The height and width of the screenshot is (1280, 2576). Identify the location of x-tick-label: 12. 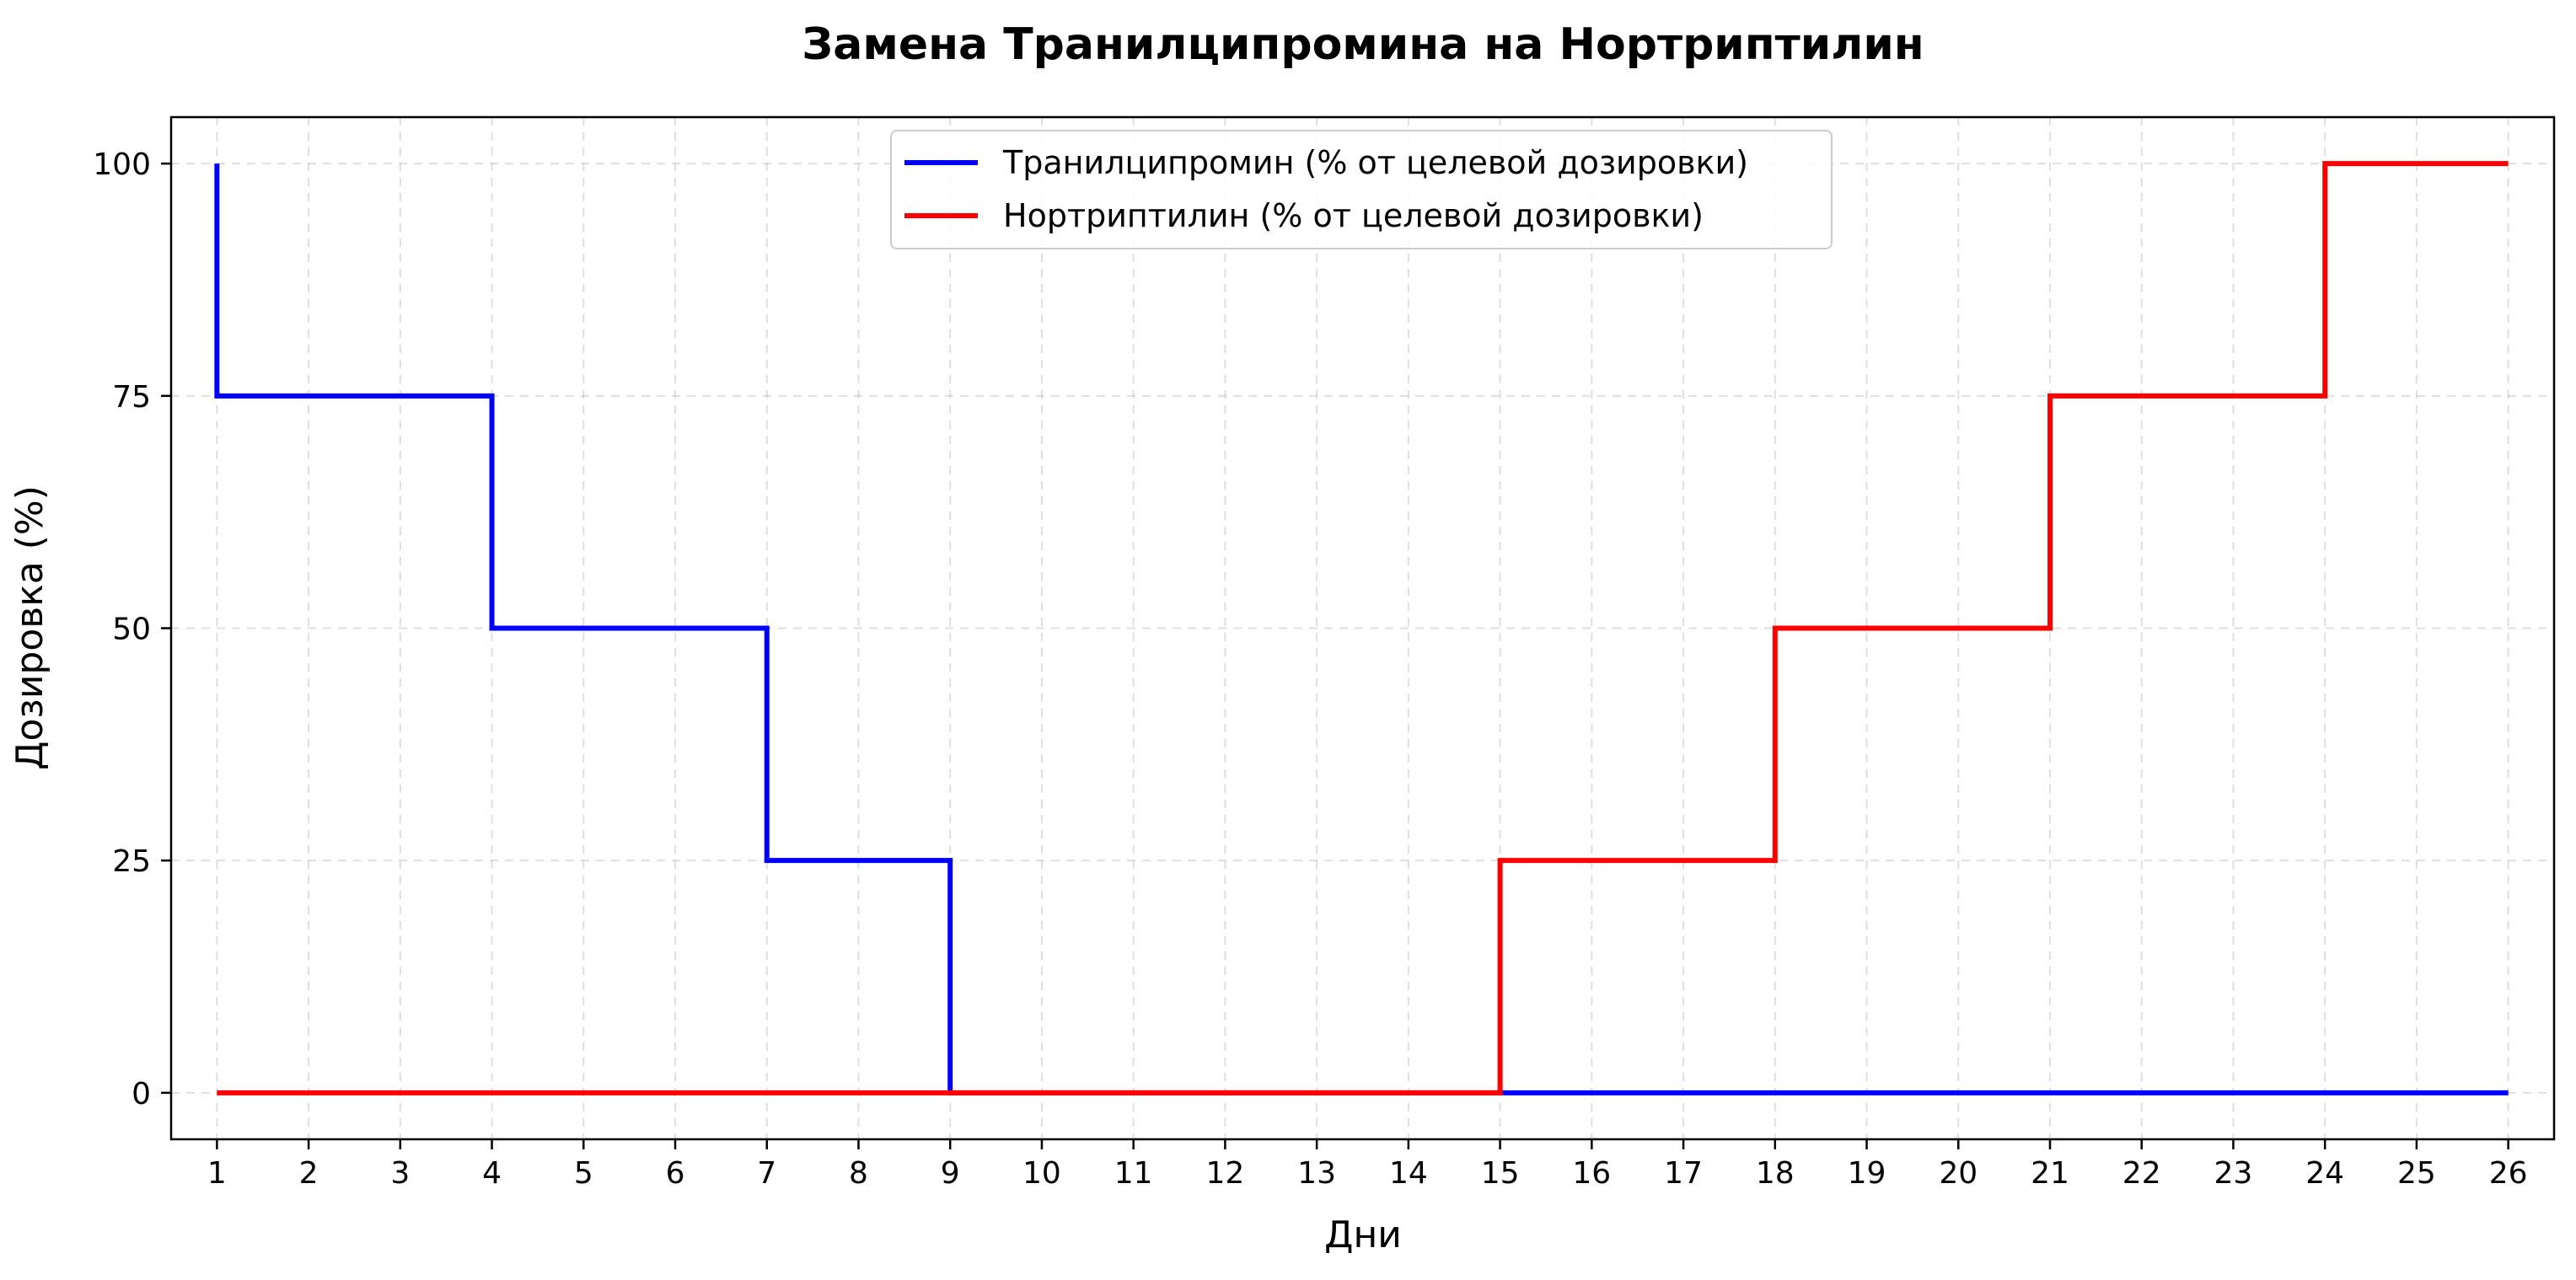
(1224, 1173).